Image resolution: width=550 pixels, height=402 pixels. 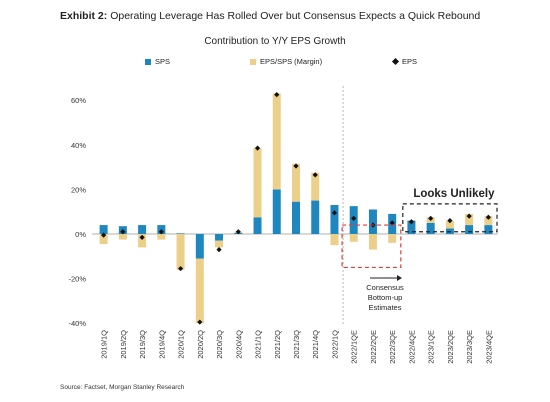 I want to click on x-tick-label: 2021/4Q, so click(x=315, y=344).